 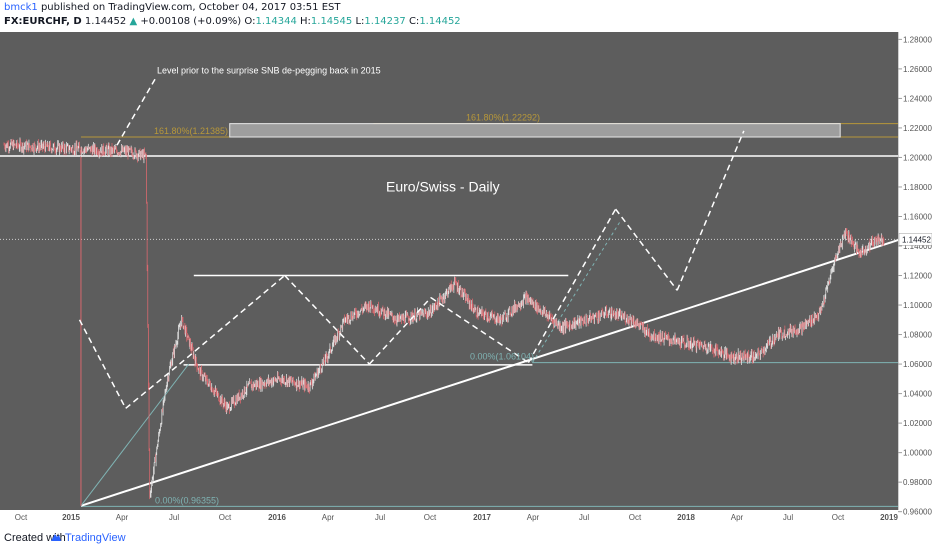 What do you see at coordinates (482, 517) in the screenshot?
I see `x-axis-label: 2017` at bounding box center [482, 517].